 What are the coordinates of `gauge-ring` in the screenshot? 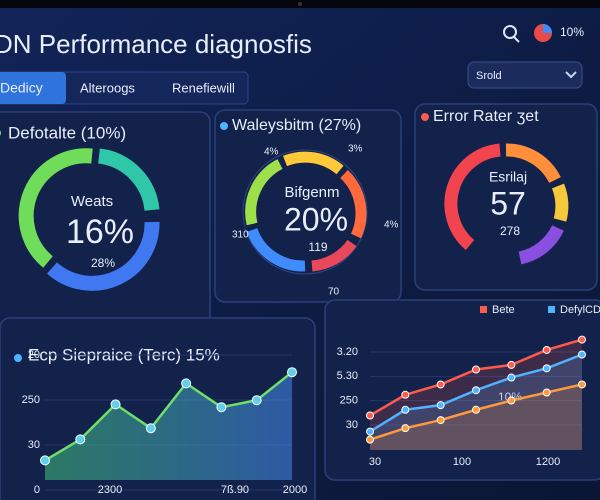 It's located at (305, 212).